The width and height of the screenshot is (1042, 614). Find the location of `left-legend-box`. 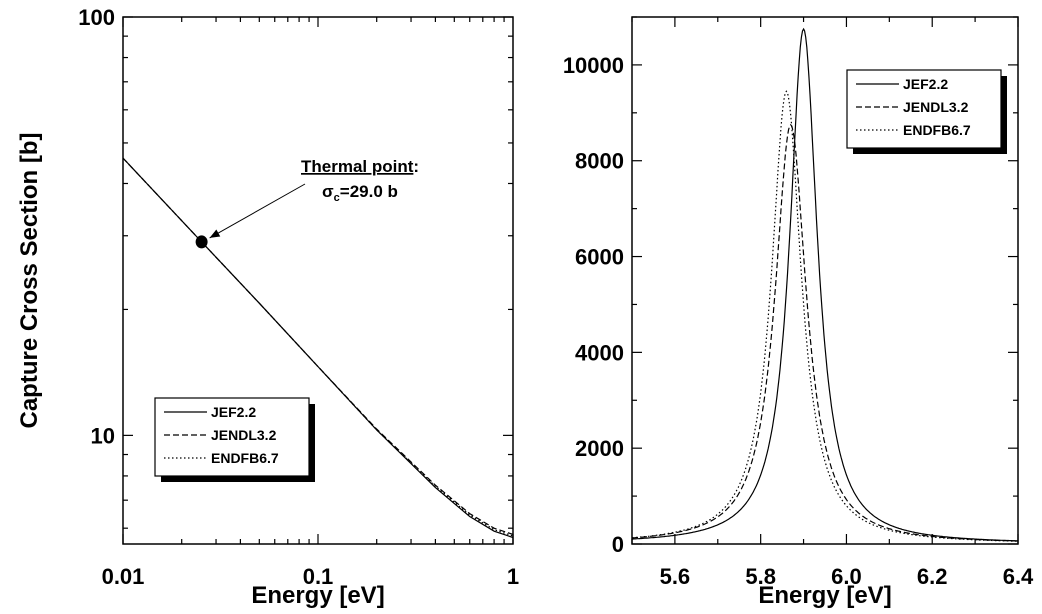

left-legend-box is located at coordinates (232, 437).